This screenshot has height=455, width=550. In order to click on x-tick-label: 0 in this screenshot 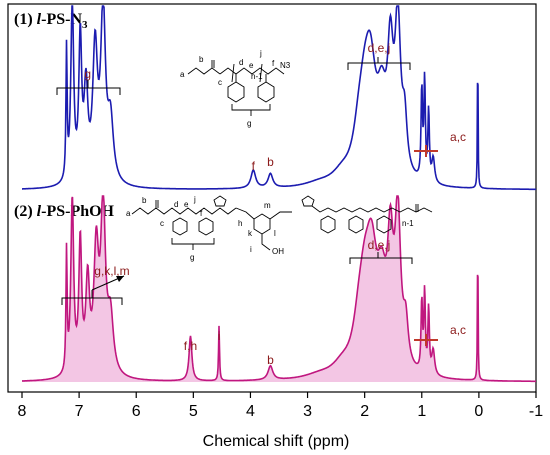, I will do `click(478, 411)`.